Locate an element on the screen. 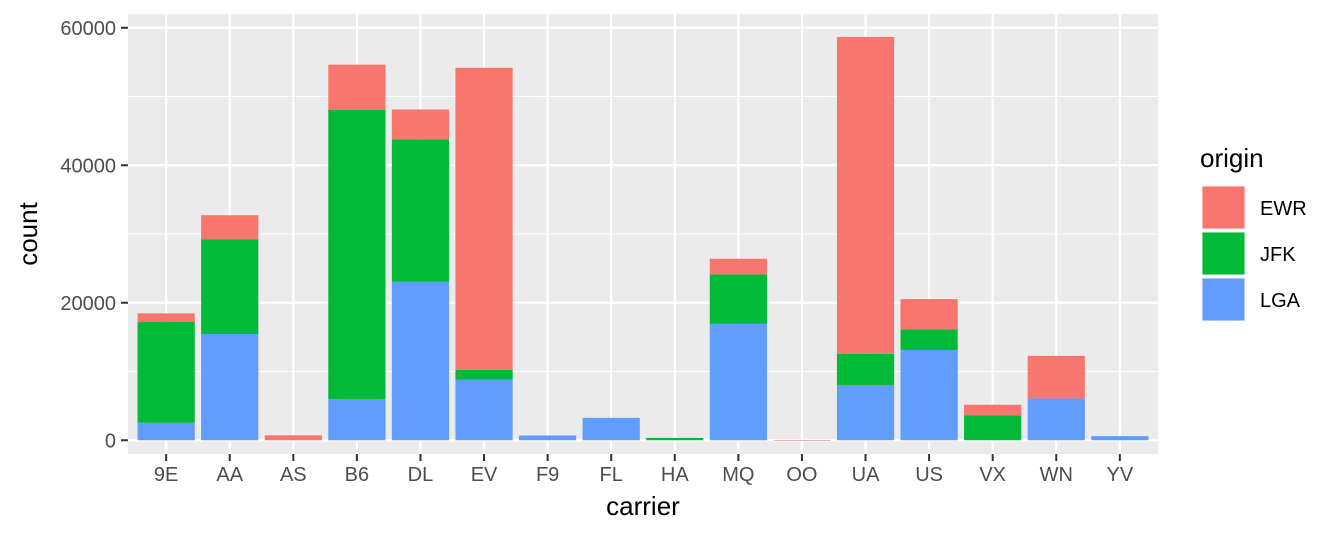 Image resolution: width=1344 pixels, height=542 pixels. bar-AA-JFK is located at coordinates (230, 286).